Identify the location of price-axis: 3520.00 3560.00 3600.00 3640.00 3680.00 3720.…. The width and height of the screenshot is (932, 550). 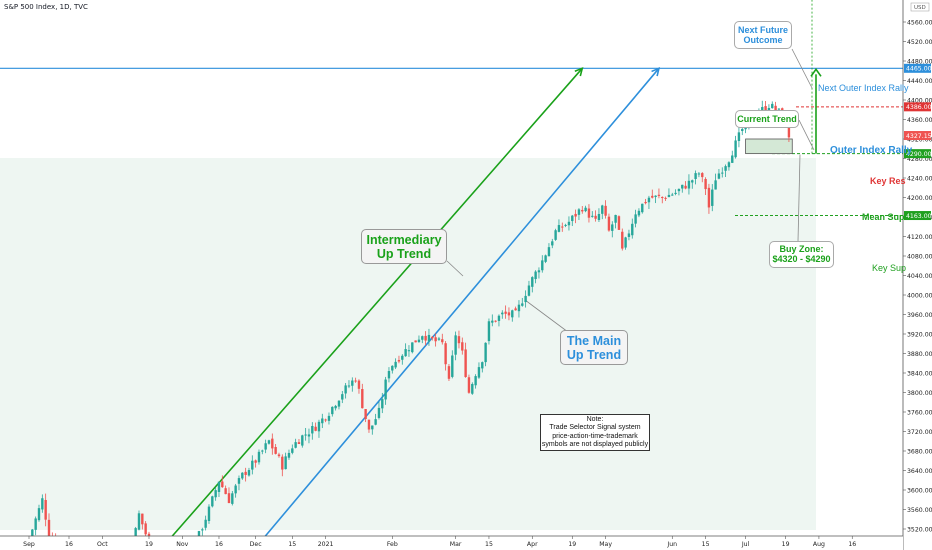
(917, 275).